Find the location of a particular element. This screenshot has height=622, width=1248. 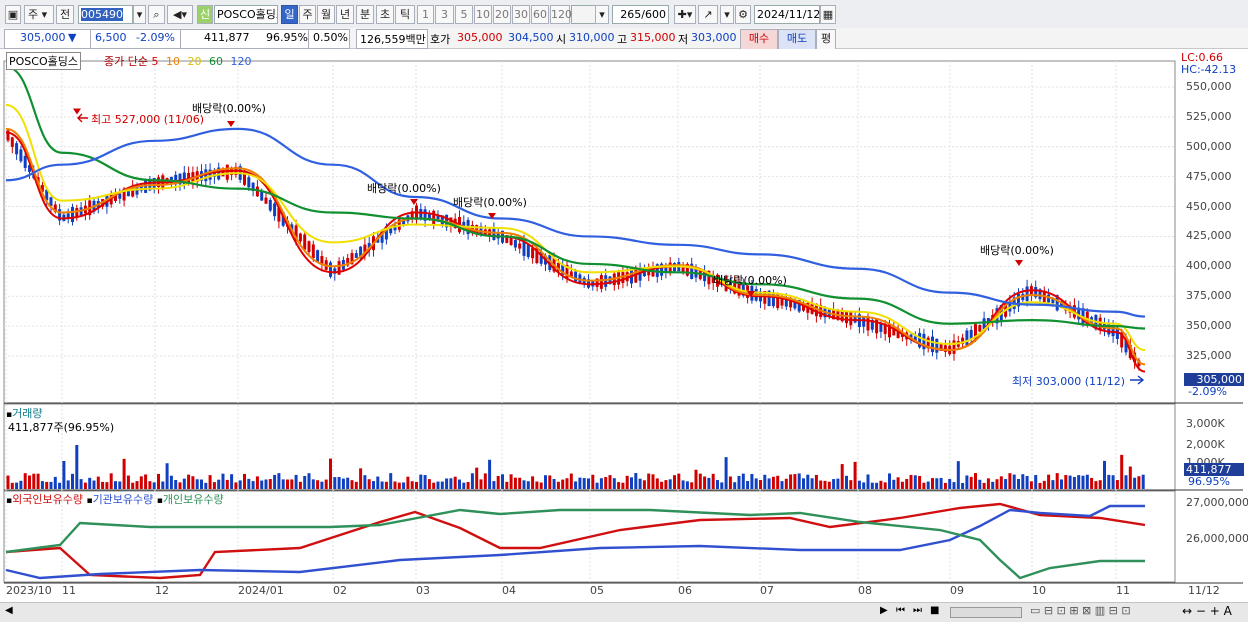

stock-code-input: 005490 is located at coordinates (105, 14).